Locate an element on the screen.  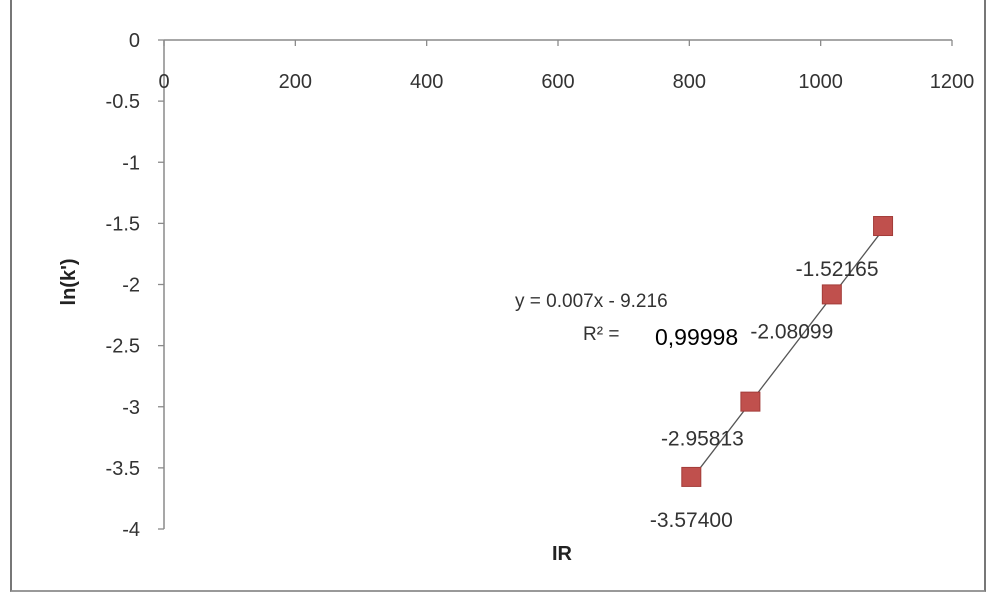
y-axis-ticks: 0 -0.5 -1 -1.5 -2 -2.5 -3 -3.5 -4 is located at coordinates (135, 285).